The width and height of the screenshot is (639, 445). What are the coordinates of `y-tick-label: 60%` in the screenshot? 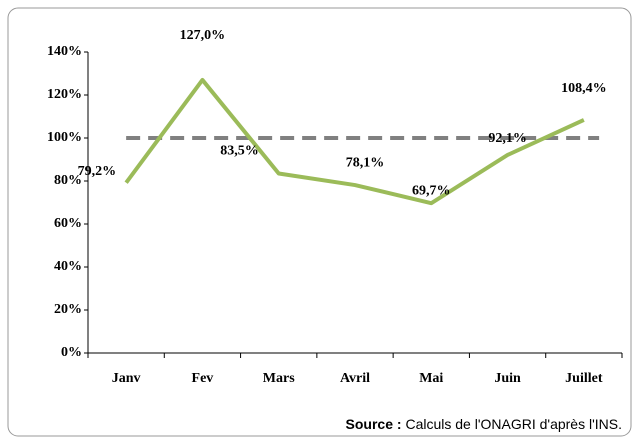 It's located at (68, 223).